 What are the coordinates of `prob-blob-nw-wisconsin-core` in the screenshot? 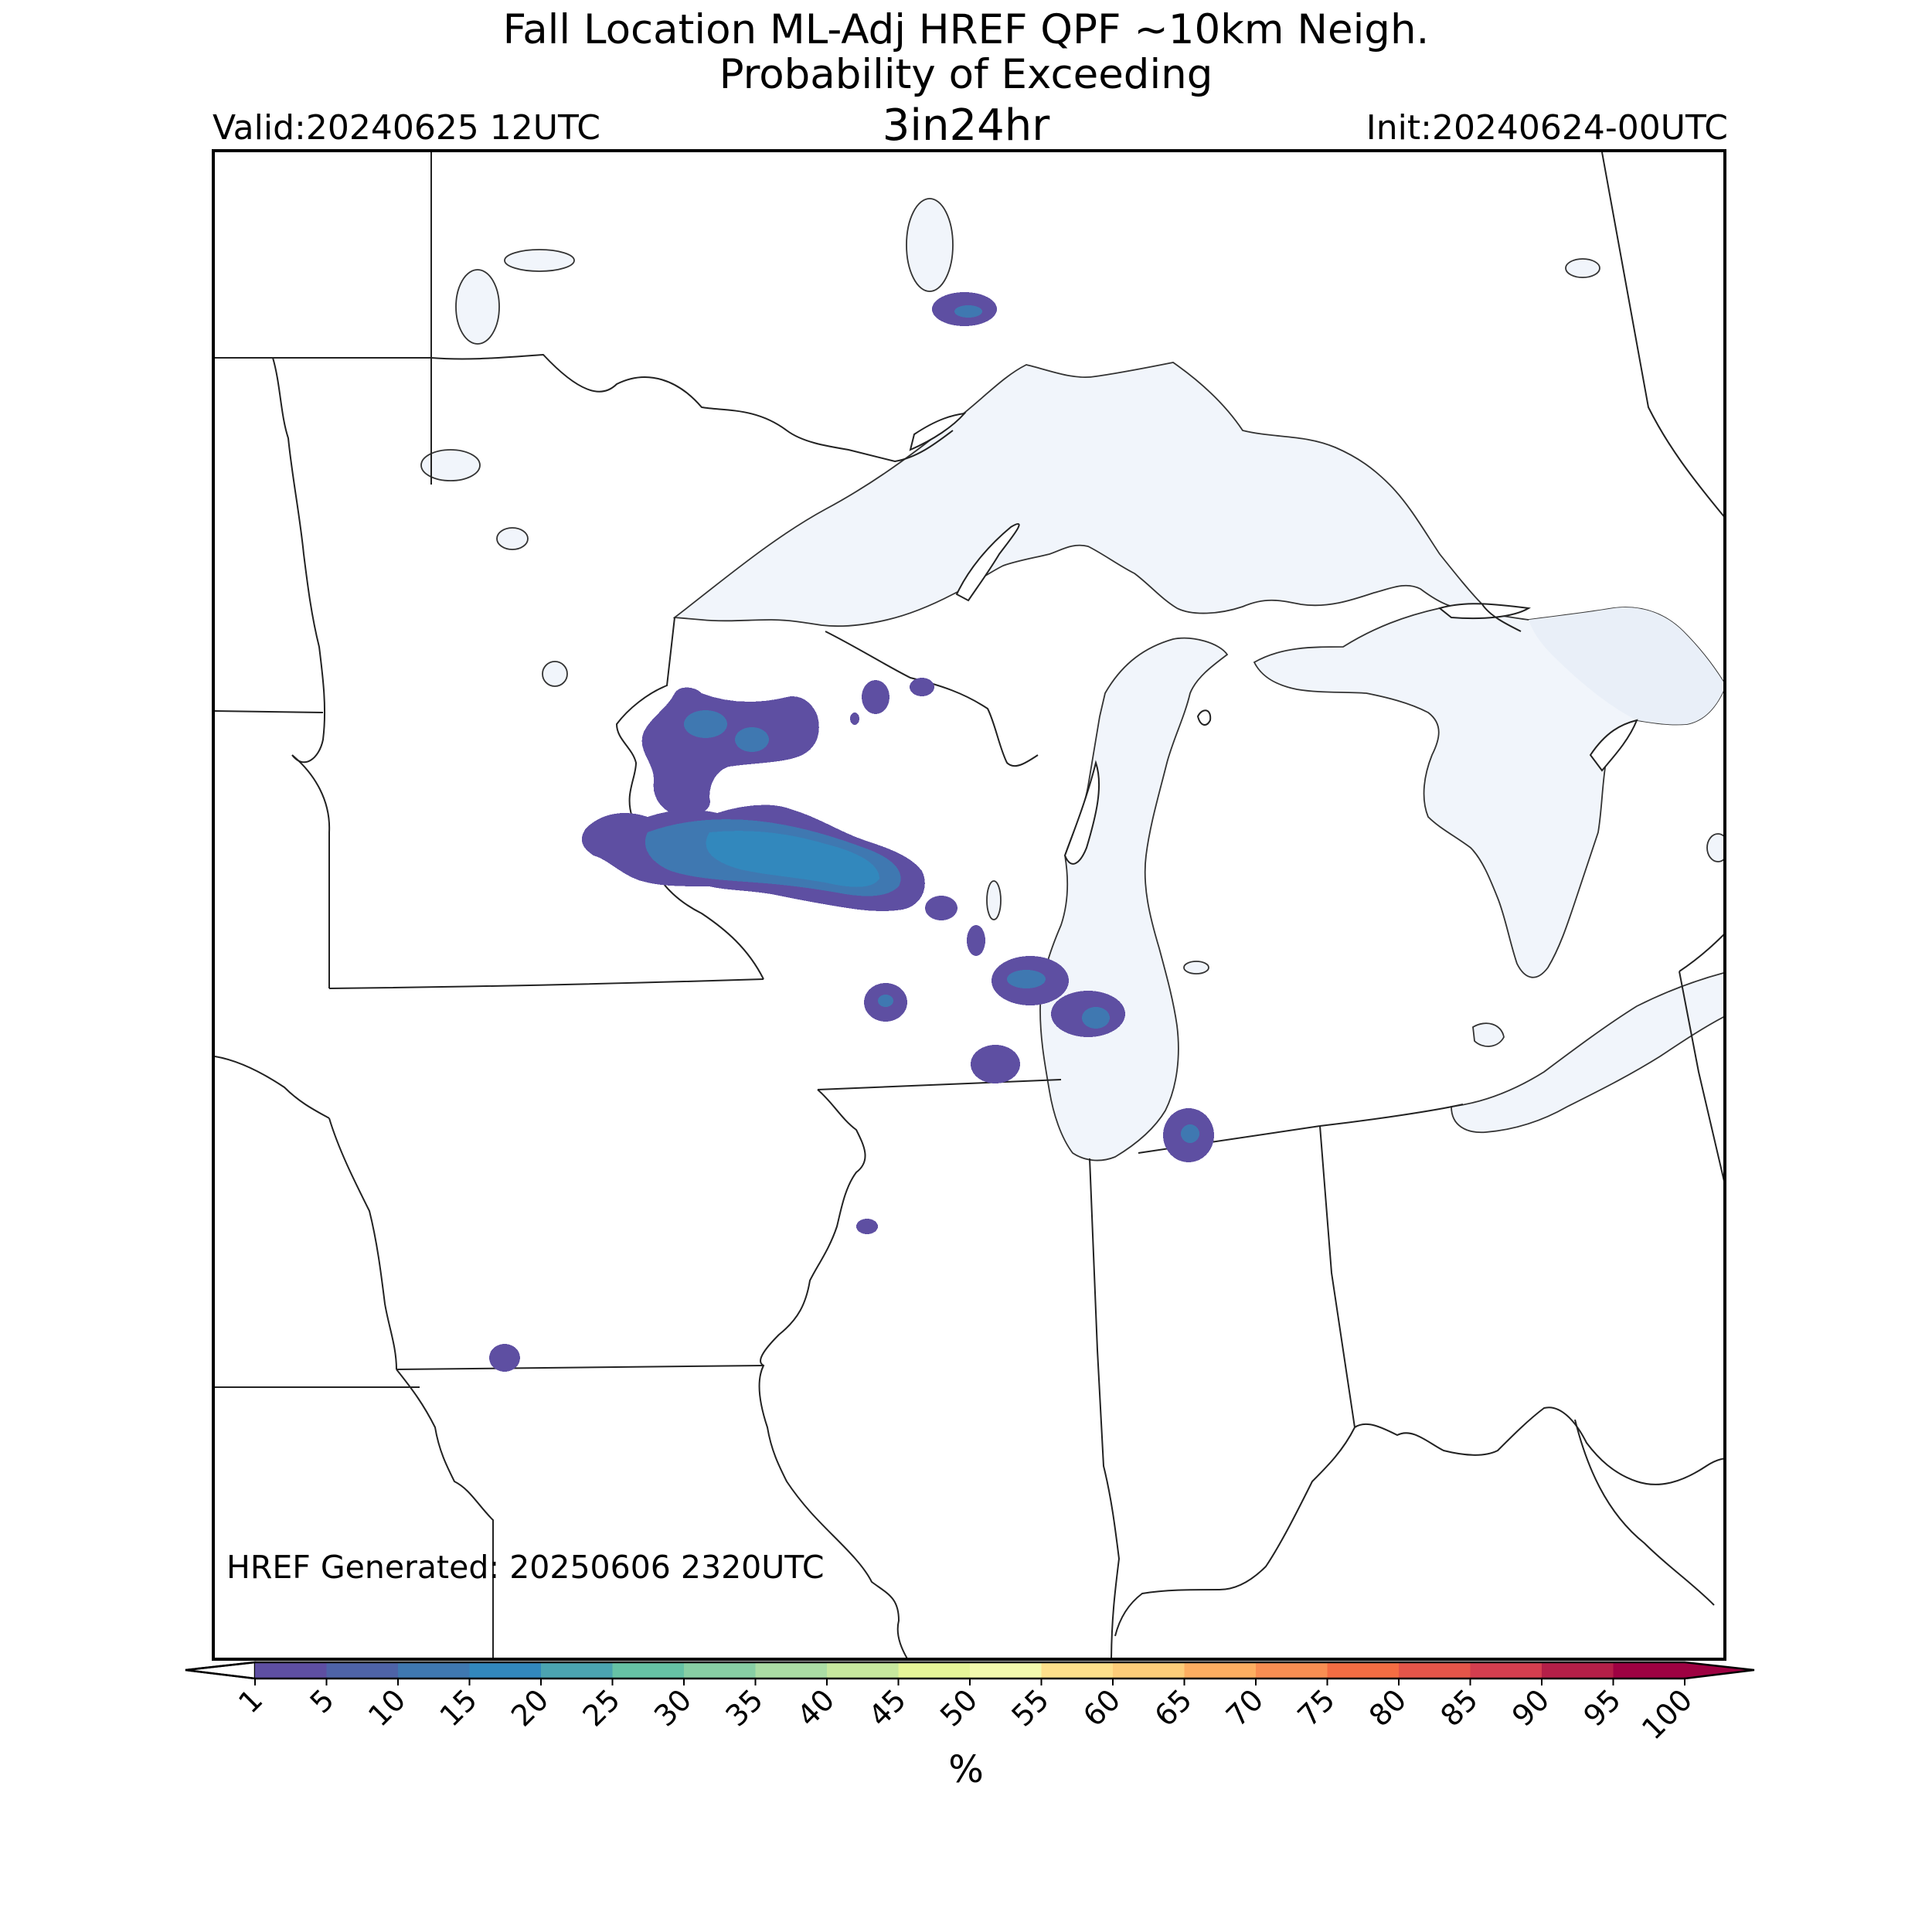 It's located at (706, 724).